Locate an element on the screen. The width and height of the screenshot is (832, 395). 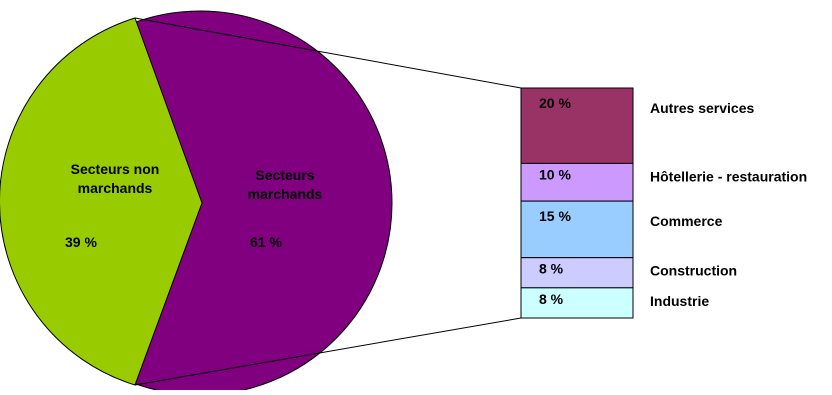
pie-label-secteurs-marchands-line-1: Secteurs is located at coordinates (284, 175).